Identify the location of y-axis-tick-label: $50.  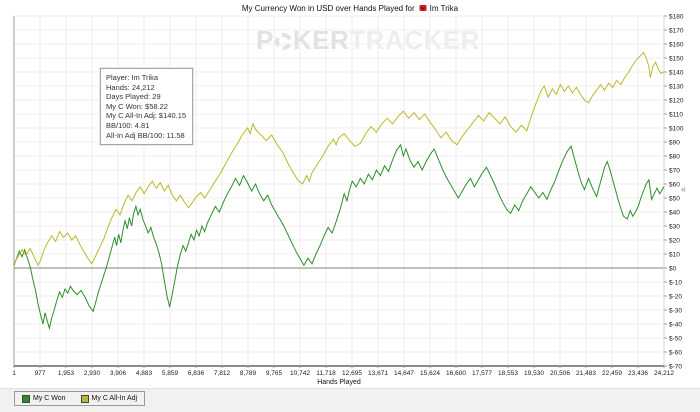
(674, 199).